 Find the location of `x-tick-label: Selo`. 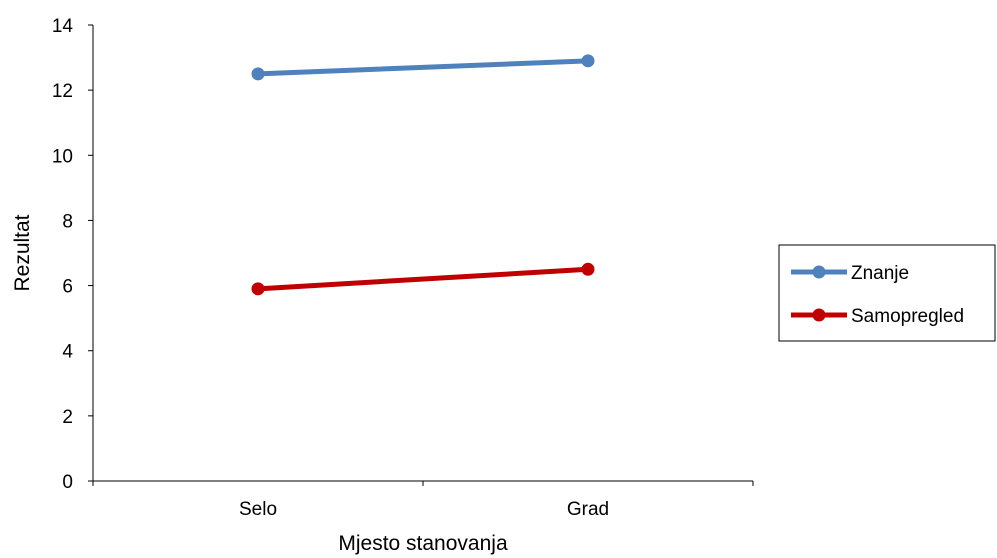

x-tick-label: Selo is located at coordinates (258, 509).